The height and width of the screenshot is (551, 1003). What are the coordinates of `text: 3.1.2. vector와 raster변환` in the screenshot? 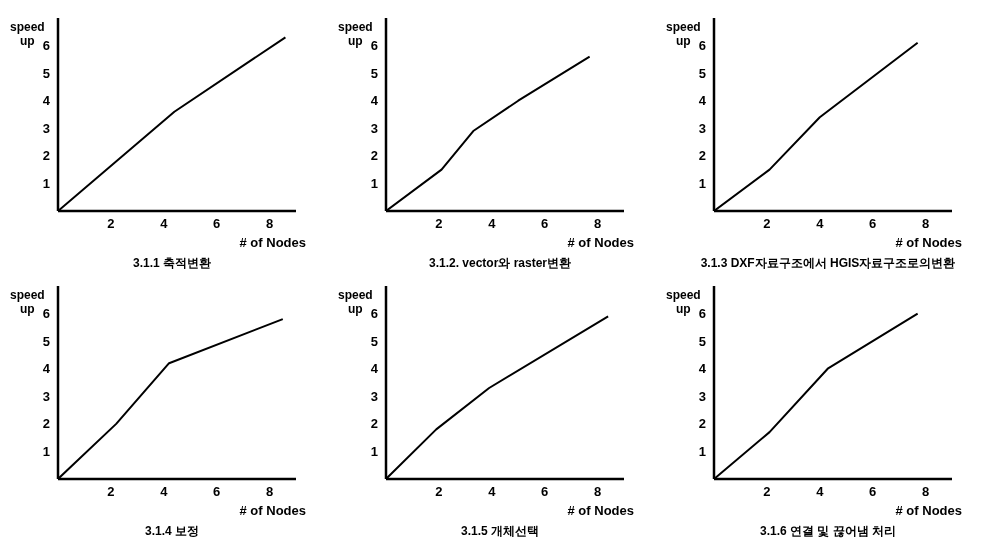 It's located at (500, 263).